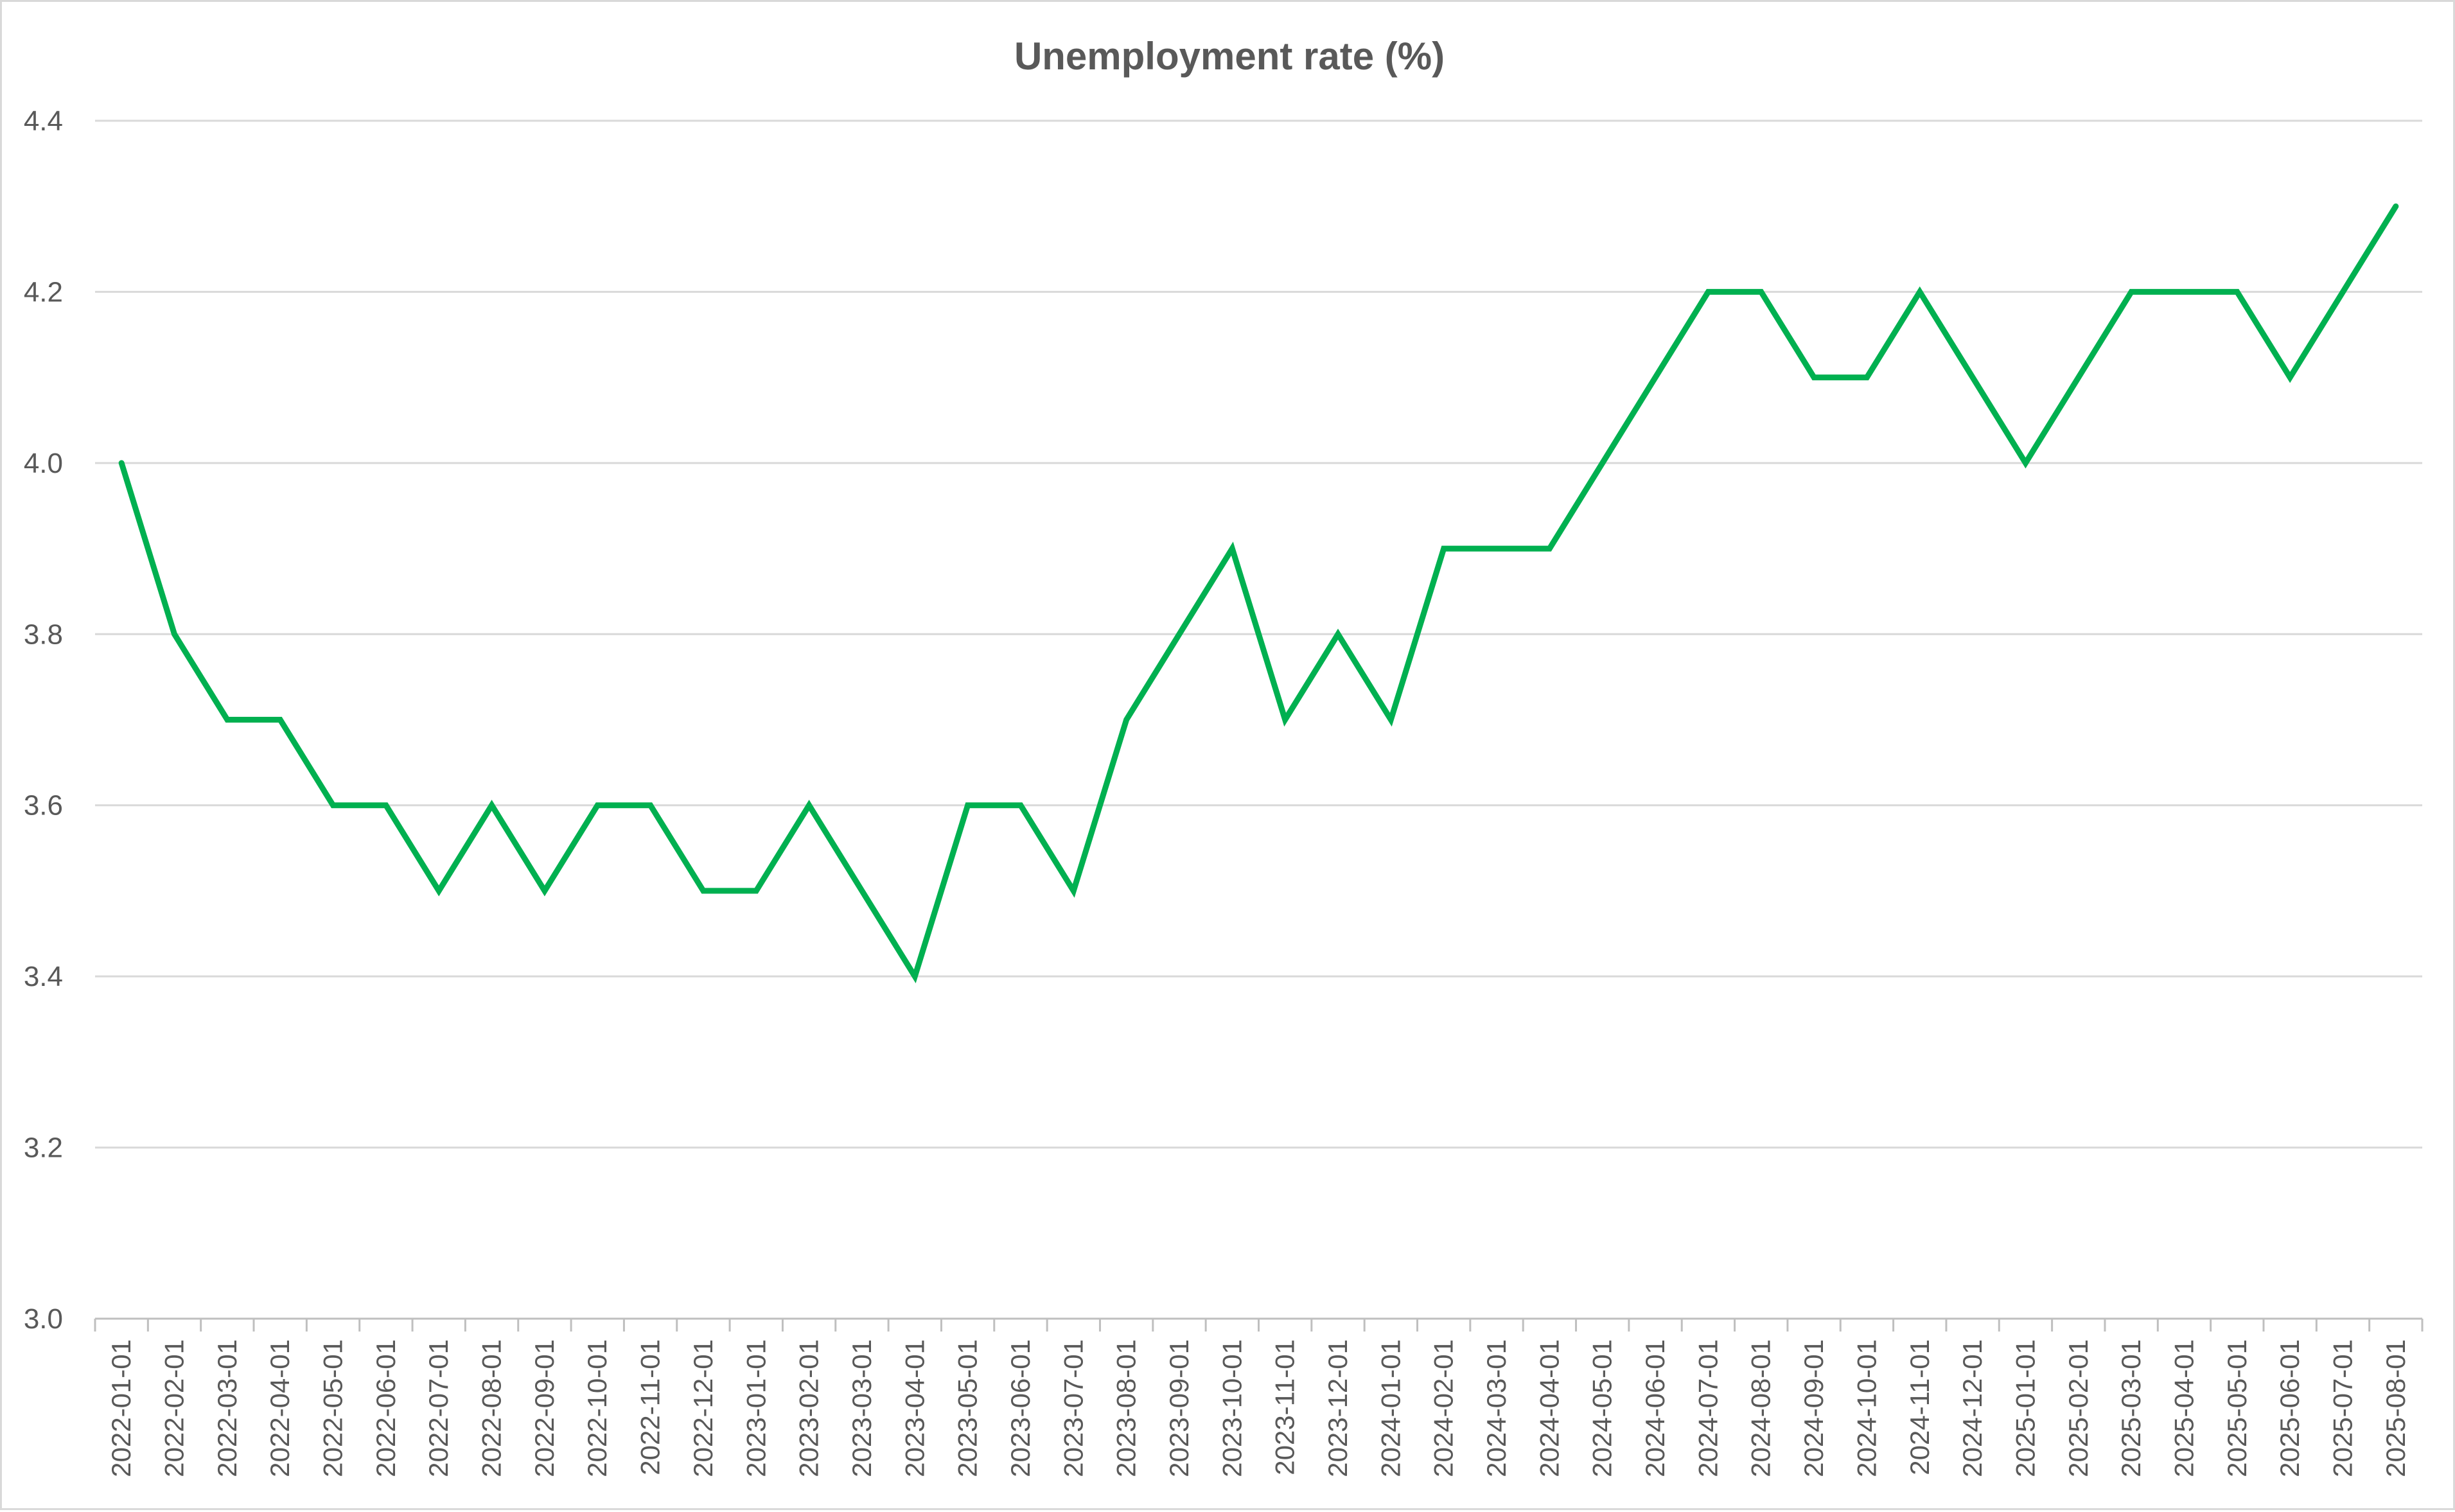  Describe the element at coordinates (2184, 1408) in the screenshot. I see `x-tick-label: 2025-04-01` at that location.